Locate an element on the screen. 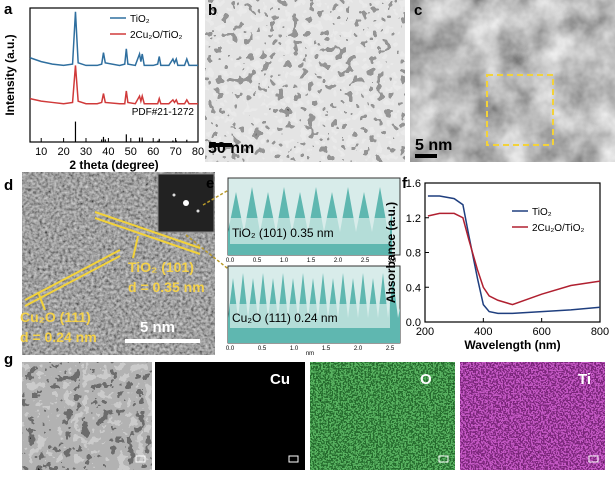  spacing-label: d = 0.35 nm is located at coordinates (166, 287).